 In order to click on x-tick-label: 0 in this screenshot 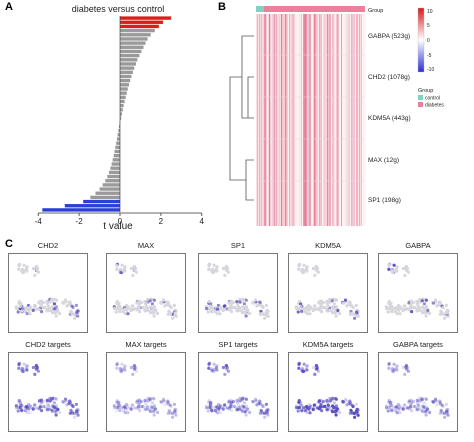, I will do `click(120, 221)`.